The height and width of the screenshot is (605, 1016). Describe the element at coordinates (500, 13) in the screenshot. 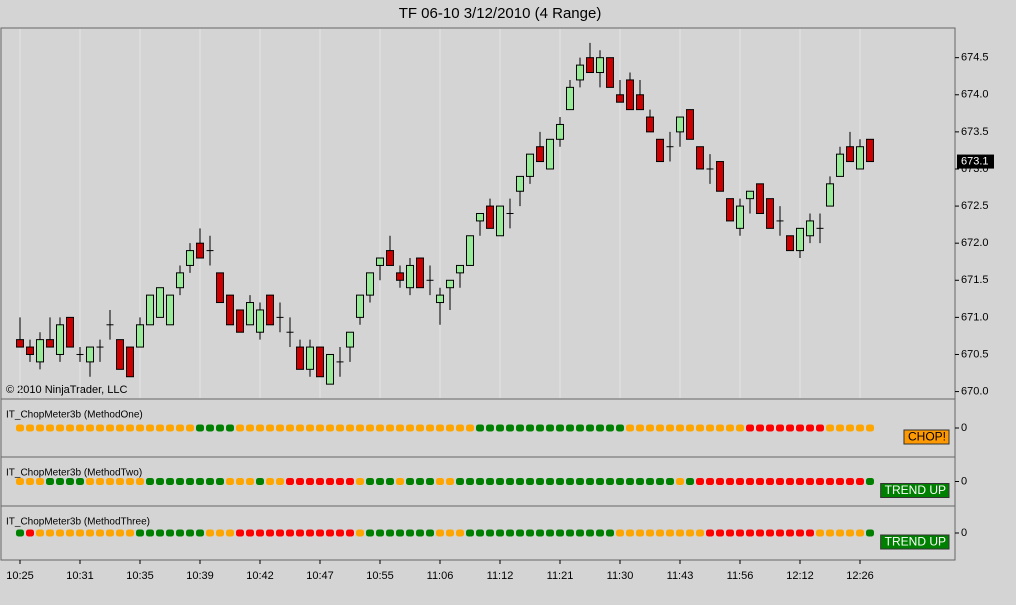

I see `chart-title: TF 06-10 3/12/2010 (4 Range)` at that location.